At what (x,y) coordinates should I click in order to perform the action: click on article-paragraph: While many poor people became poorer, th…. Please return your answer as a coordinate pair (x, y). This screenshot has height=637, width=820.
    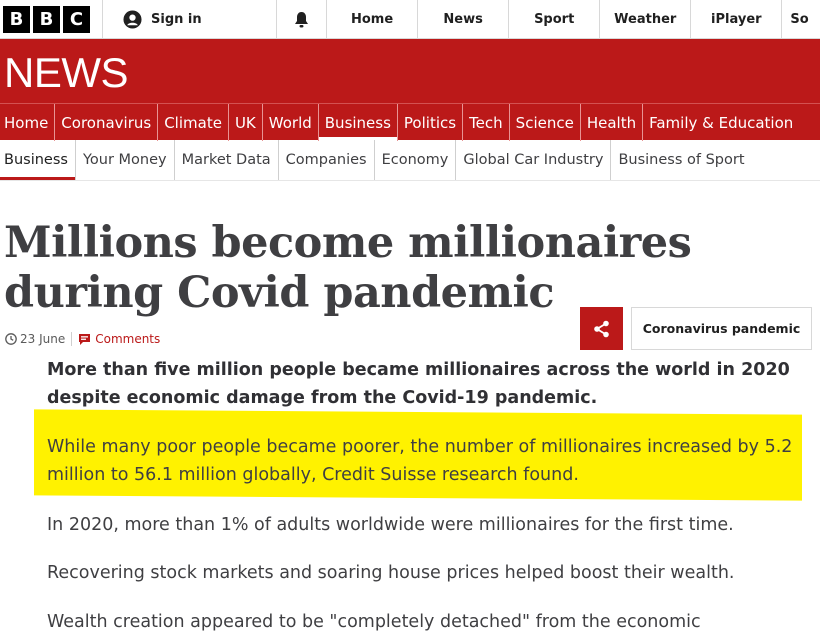
    Looking at the image, I should click on (420, 461).